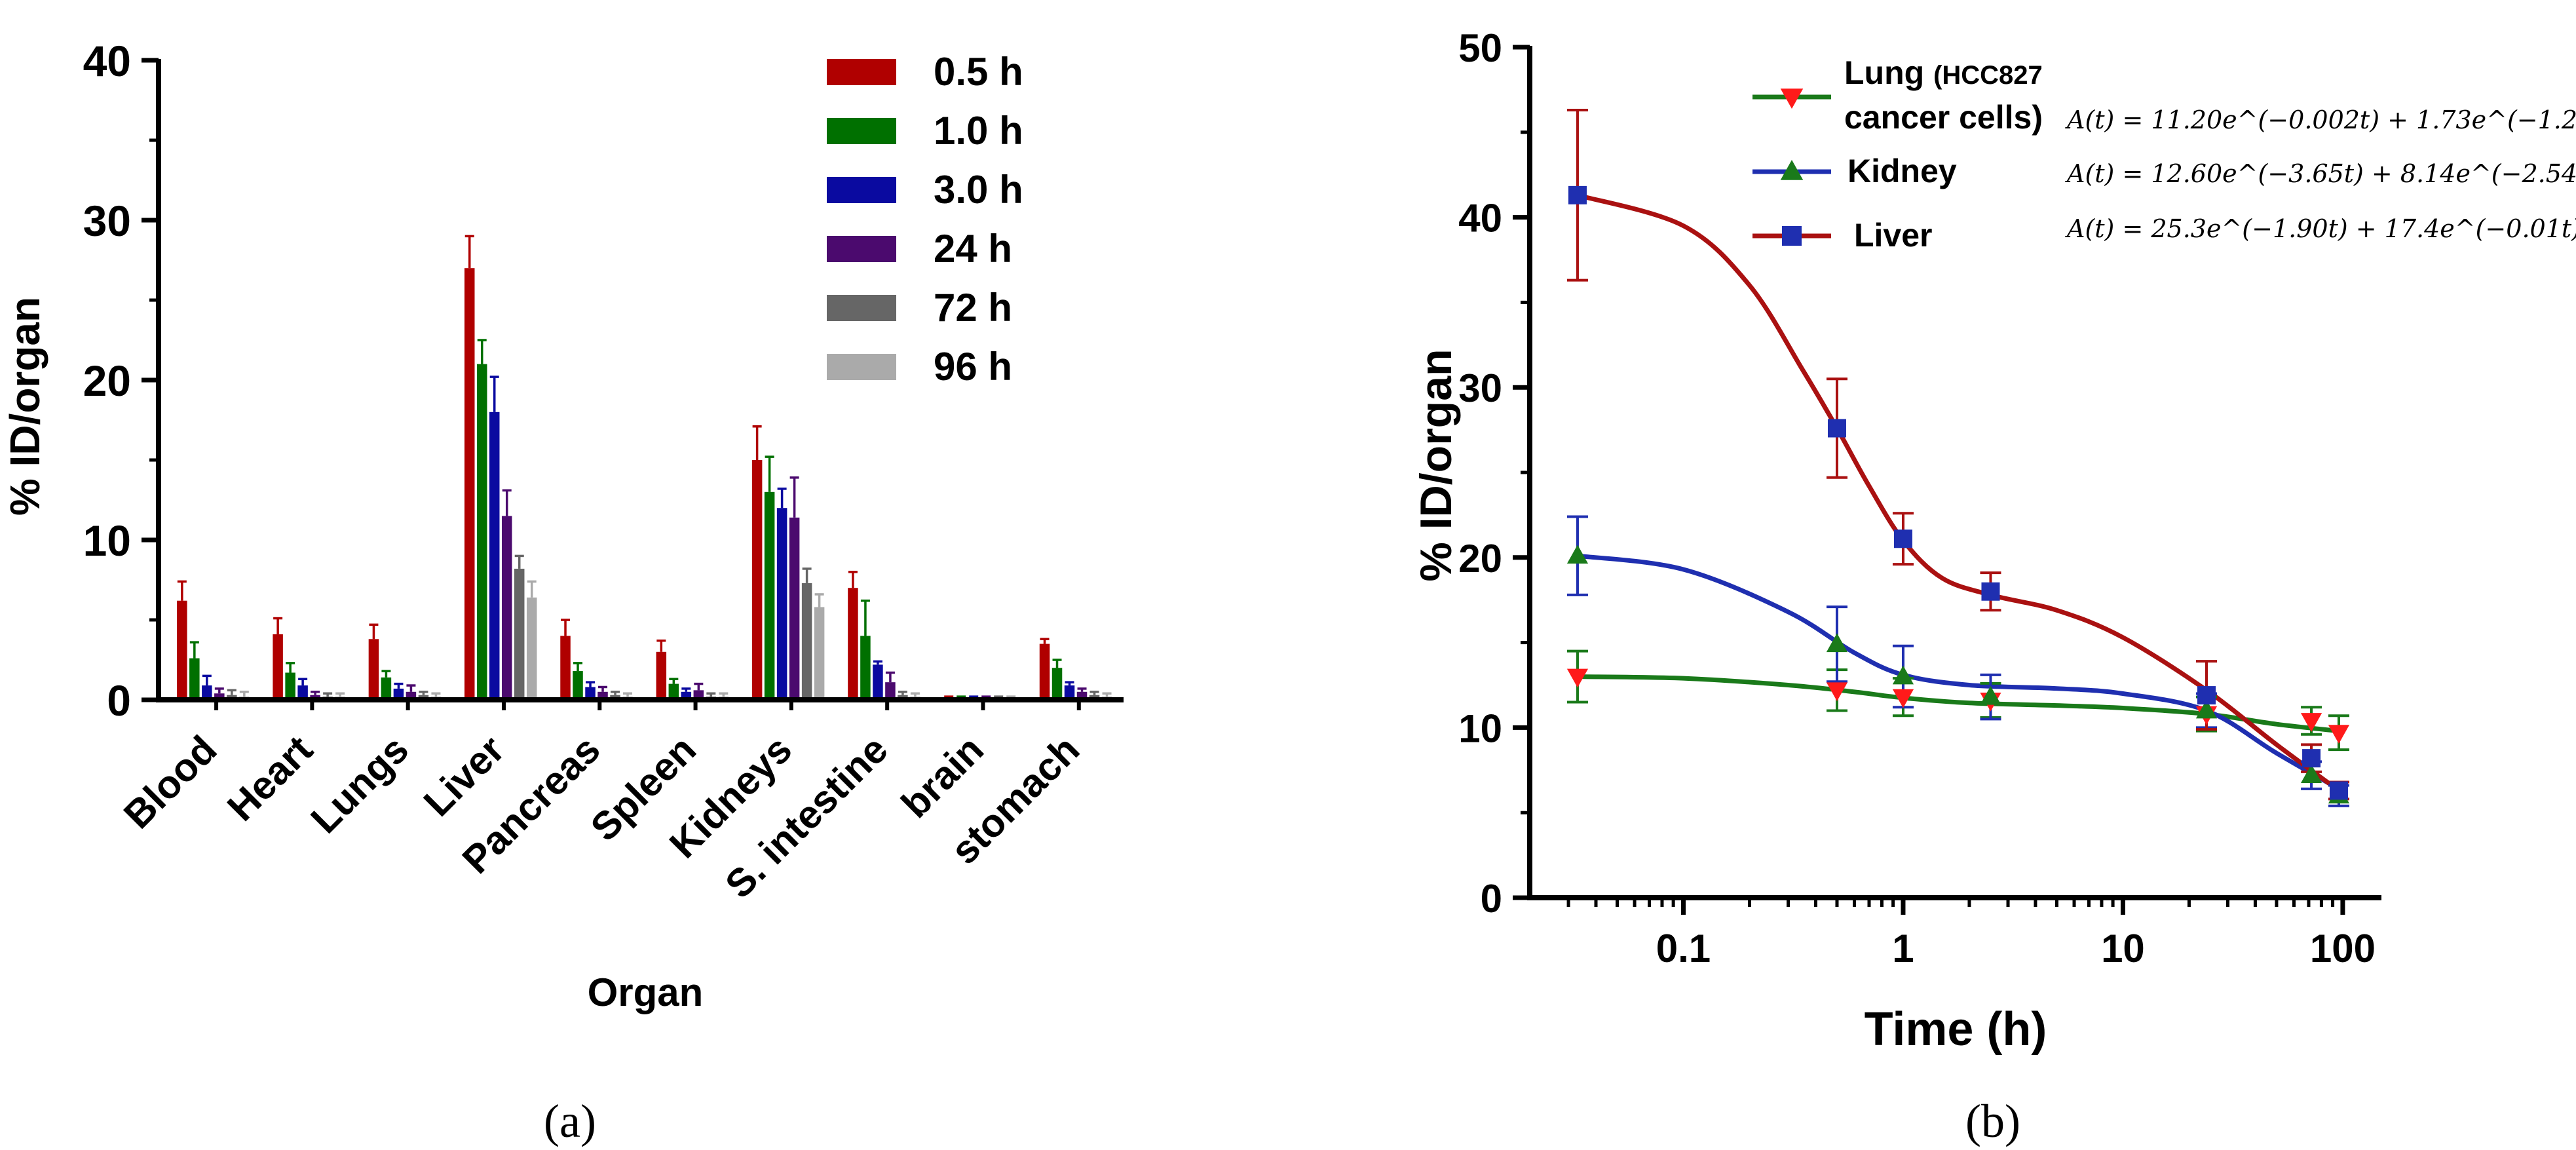  I want to click on line-chart-x-ticks: 0.1 1 10 100, so click(1971, 934).